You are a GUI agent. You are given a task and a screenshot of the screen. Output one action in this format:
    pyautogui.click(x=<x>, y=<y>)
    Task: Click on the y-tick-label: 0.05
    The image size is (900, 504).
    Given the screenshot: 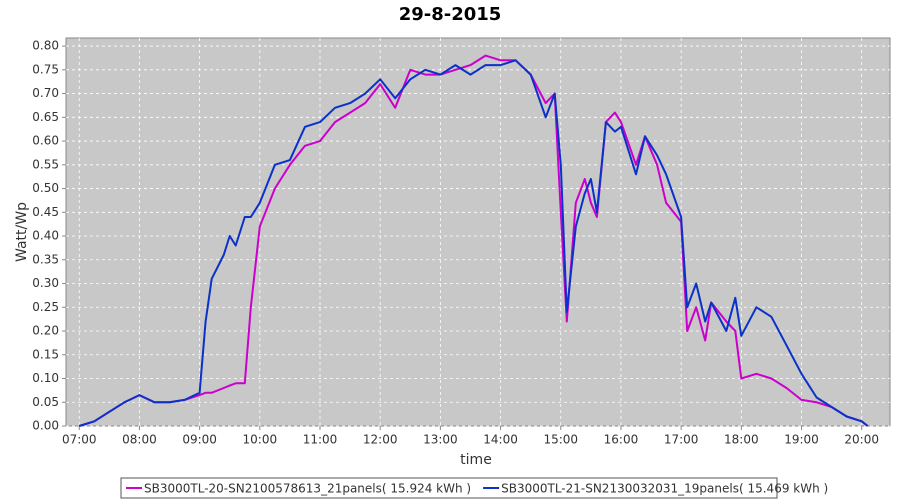 What is the action you would take?
    pyautogui.click(x=45, y=402)
    